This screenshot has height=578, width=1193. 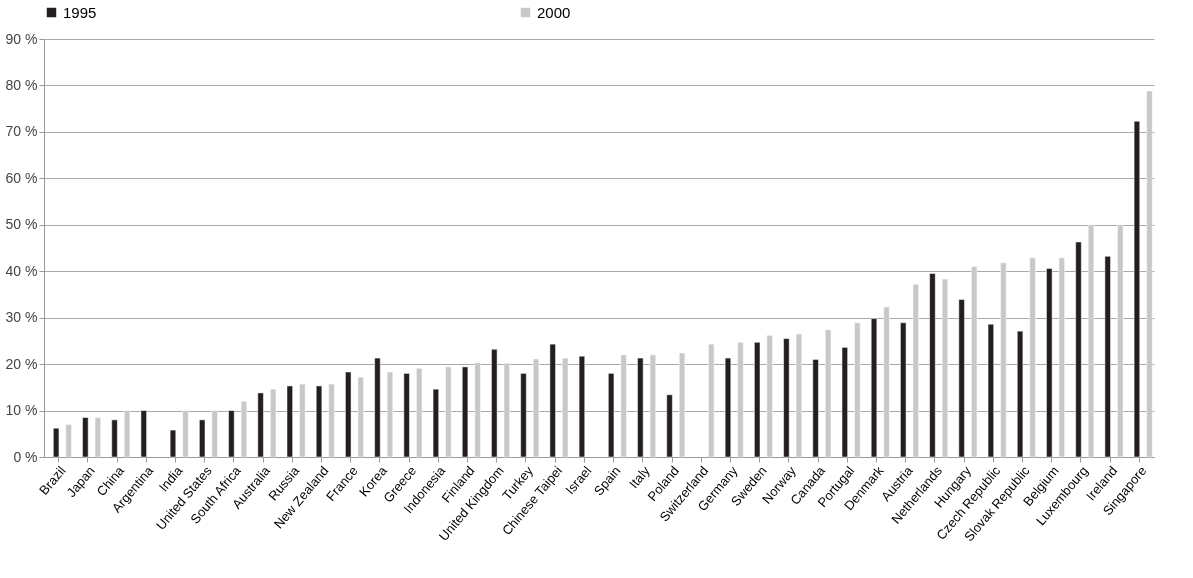 What do you see at coordinates (21, 38) in the screenshot?
I see `y-tick-label: 90 %` at bounding box center [21, 38].